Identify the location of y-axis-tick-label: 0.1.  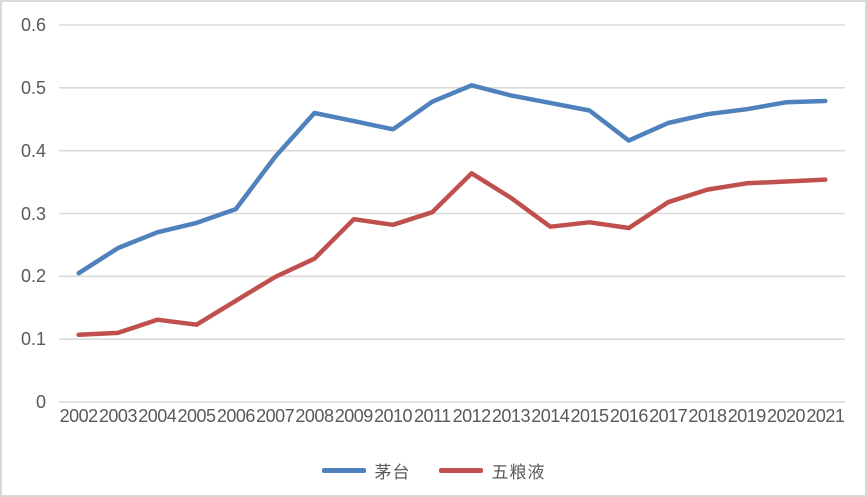
(33, 339).